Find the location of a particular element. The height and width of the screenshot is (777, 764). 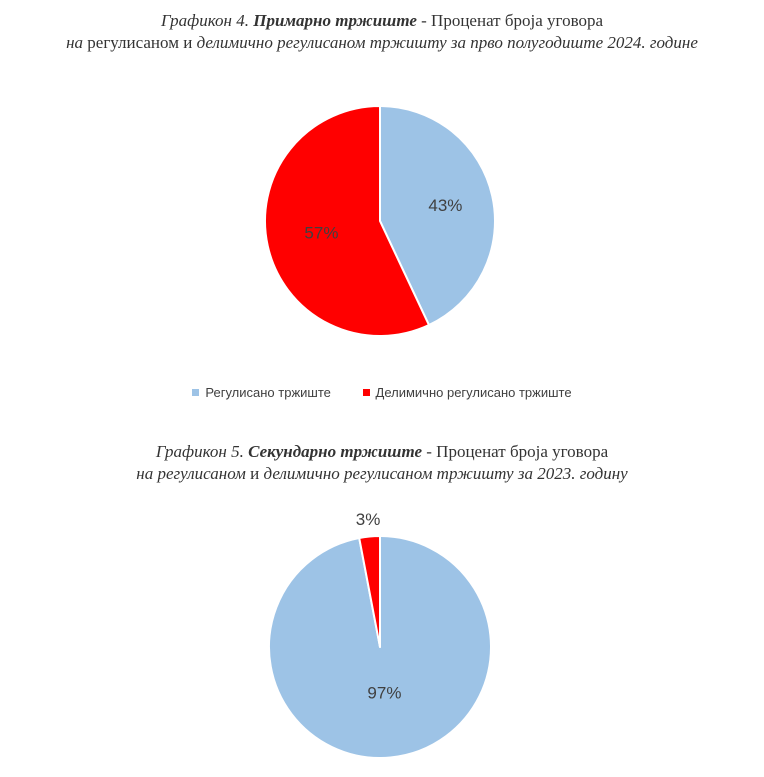

chart4-pie: 43% 57% is located at coordinates (380, 221).